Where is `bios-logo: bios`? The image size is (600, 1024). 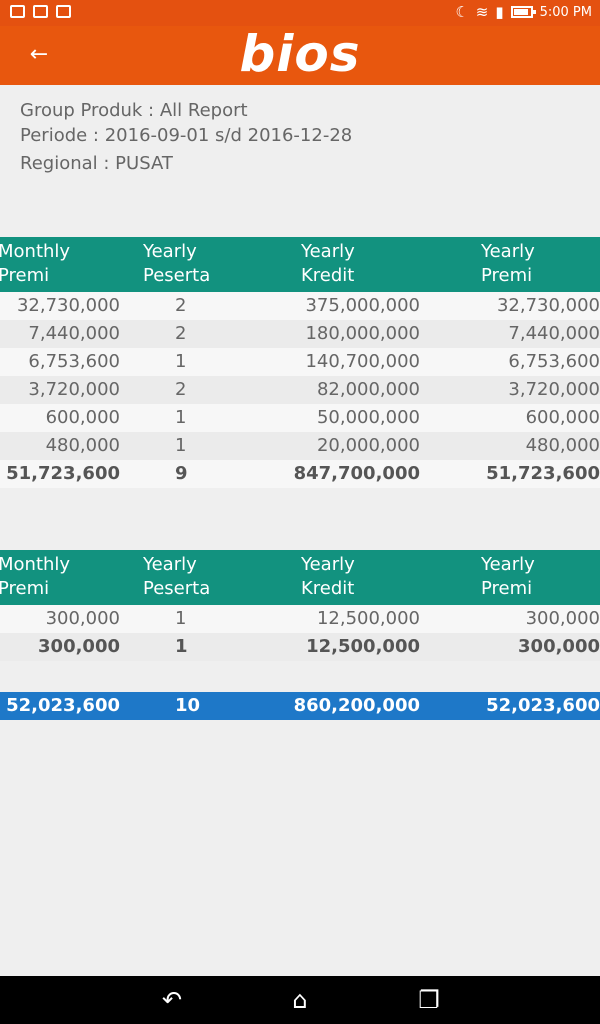
bios-logo: bios is located at coordinates (300, 54).